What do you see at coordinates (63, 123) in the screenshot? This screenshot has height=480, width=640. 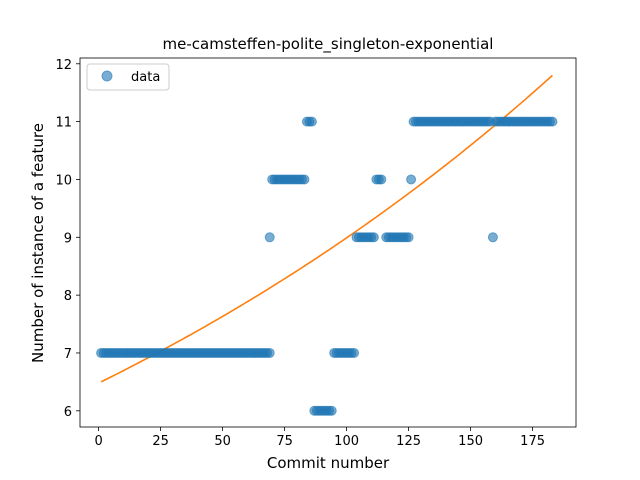 I see `y-tick-label: 11` at bounding box center [63, 123].